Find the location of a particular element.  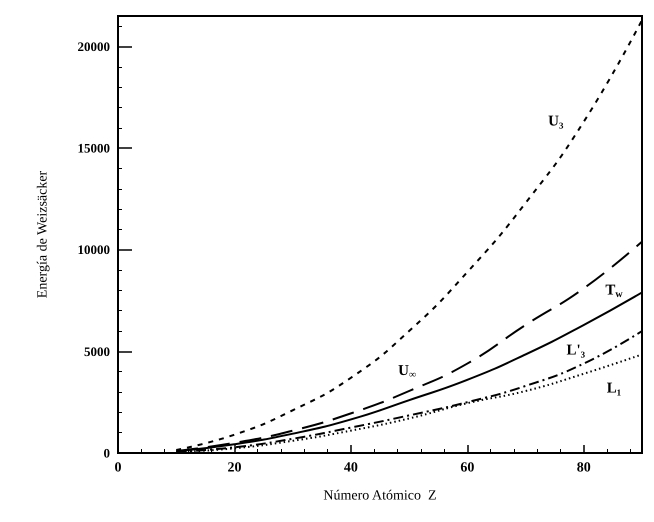

y-tick-label: 10000 is located at coordinates (94, 250).